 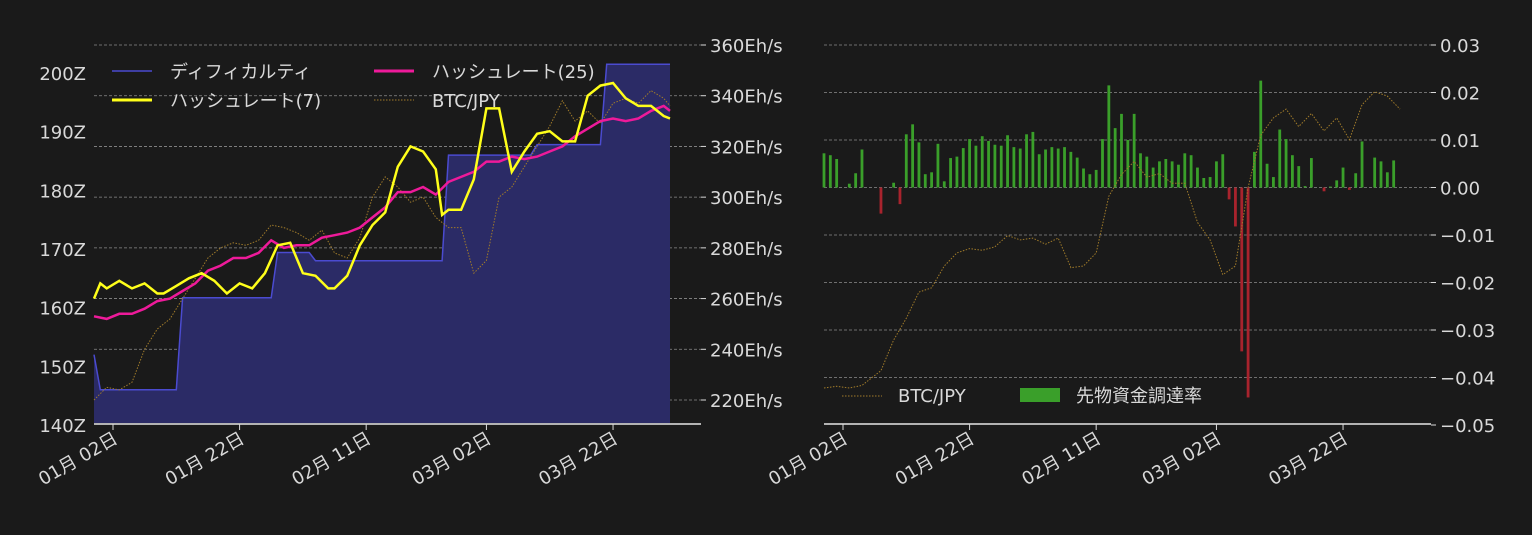 I want to click on right-y-tick-label: 0.00, so click(x=1460, y=189).